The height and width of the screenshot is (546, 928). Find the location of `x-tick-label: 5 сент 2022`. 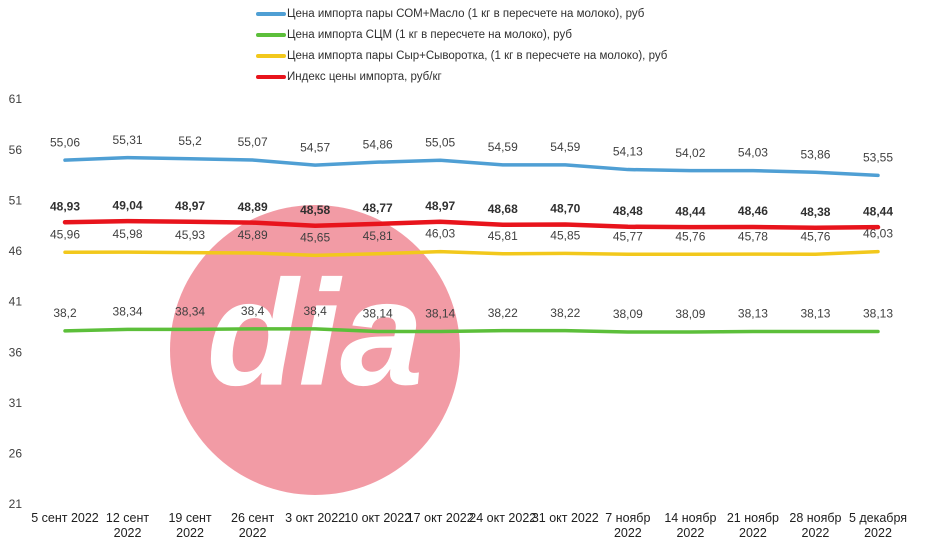

x-tick-label: 5 сент 2022 is located at coordinates (65, 518).